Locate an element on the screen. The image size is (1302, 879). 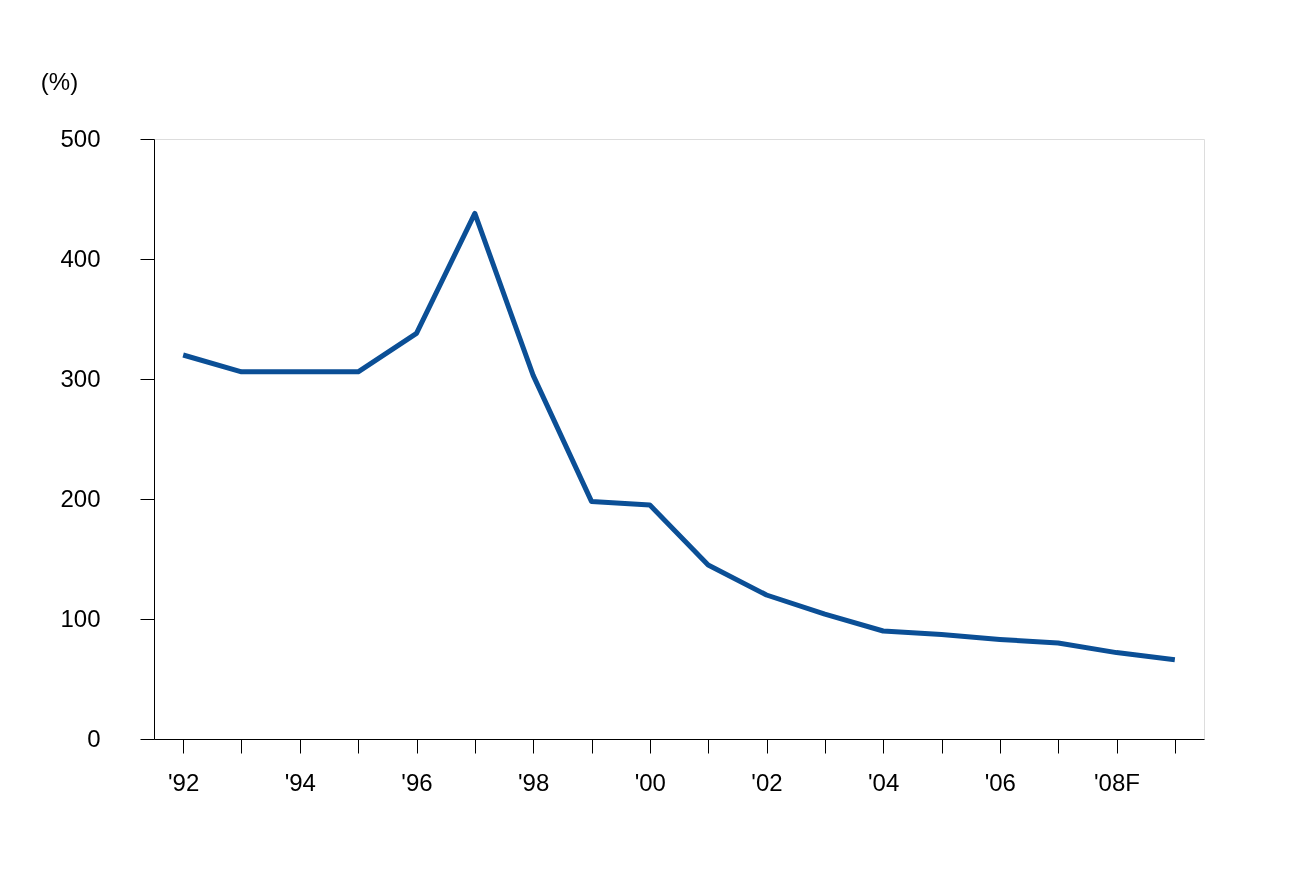
x-tick-label: '98 is located at coordinates (534, 782).